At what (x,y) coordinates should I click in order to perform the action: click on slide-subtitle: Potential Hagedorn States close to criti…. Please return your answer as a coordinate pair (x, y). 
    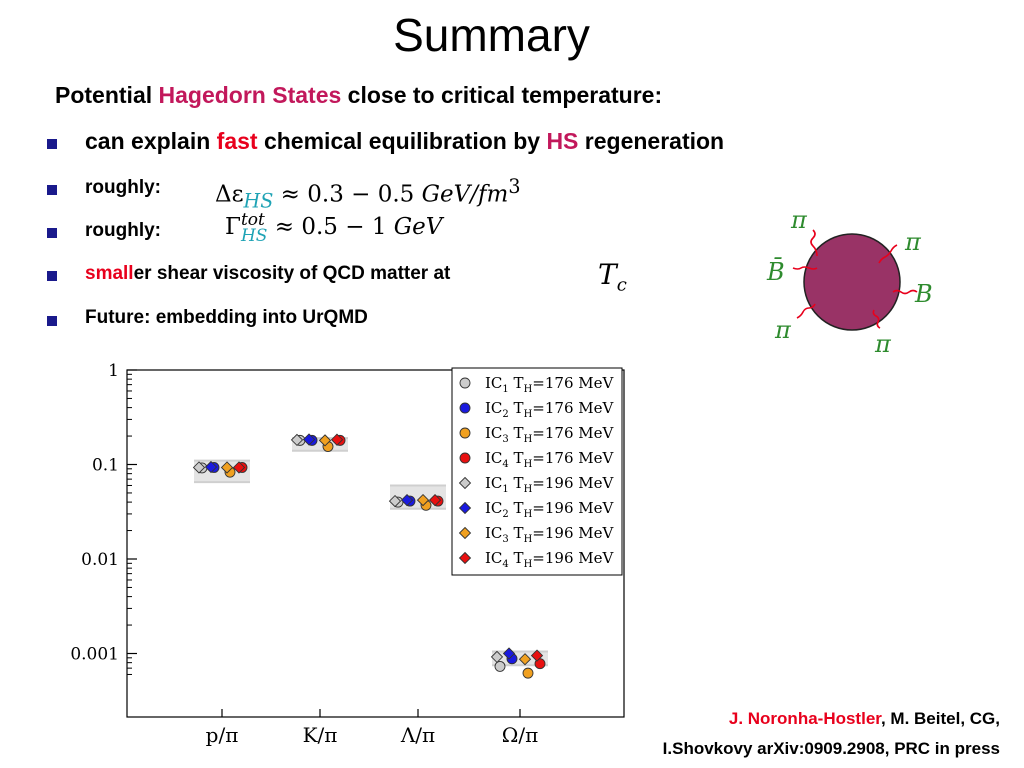
    Looking at the image, I should click on (358, 95).